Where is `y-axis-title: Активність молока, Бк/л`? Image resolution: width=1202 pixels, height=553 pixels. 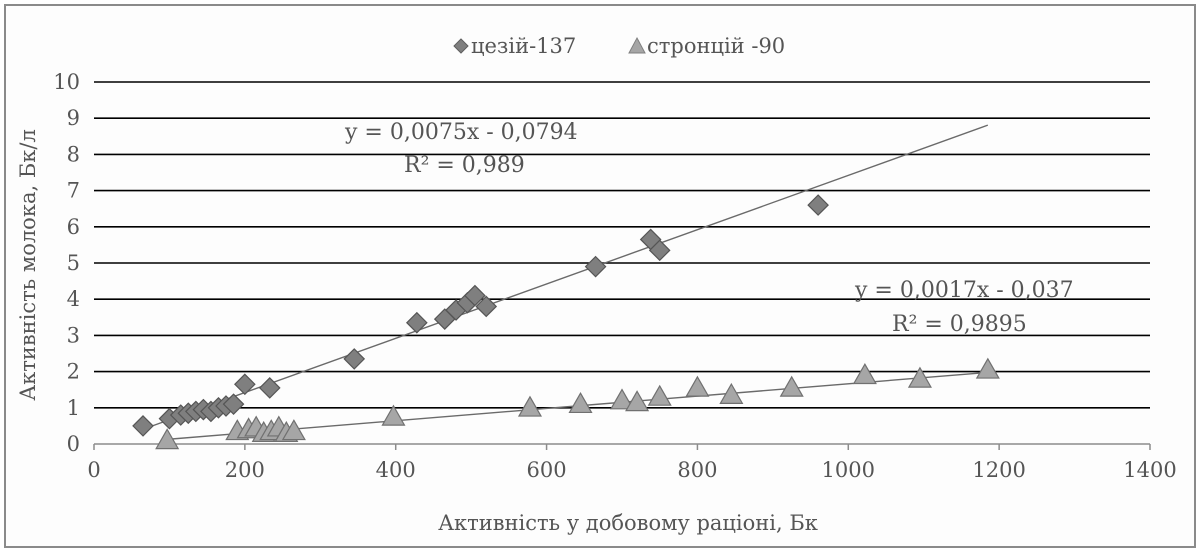 y-axis-title: Активність молока, Бк/л is located at coordinates (28, 265).